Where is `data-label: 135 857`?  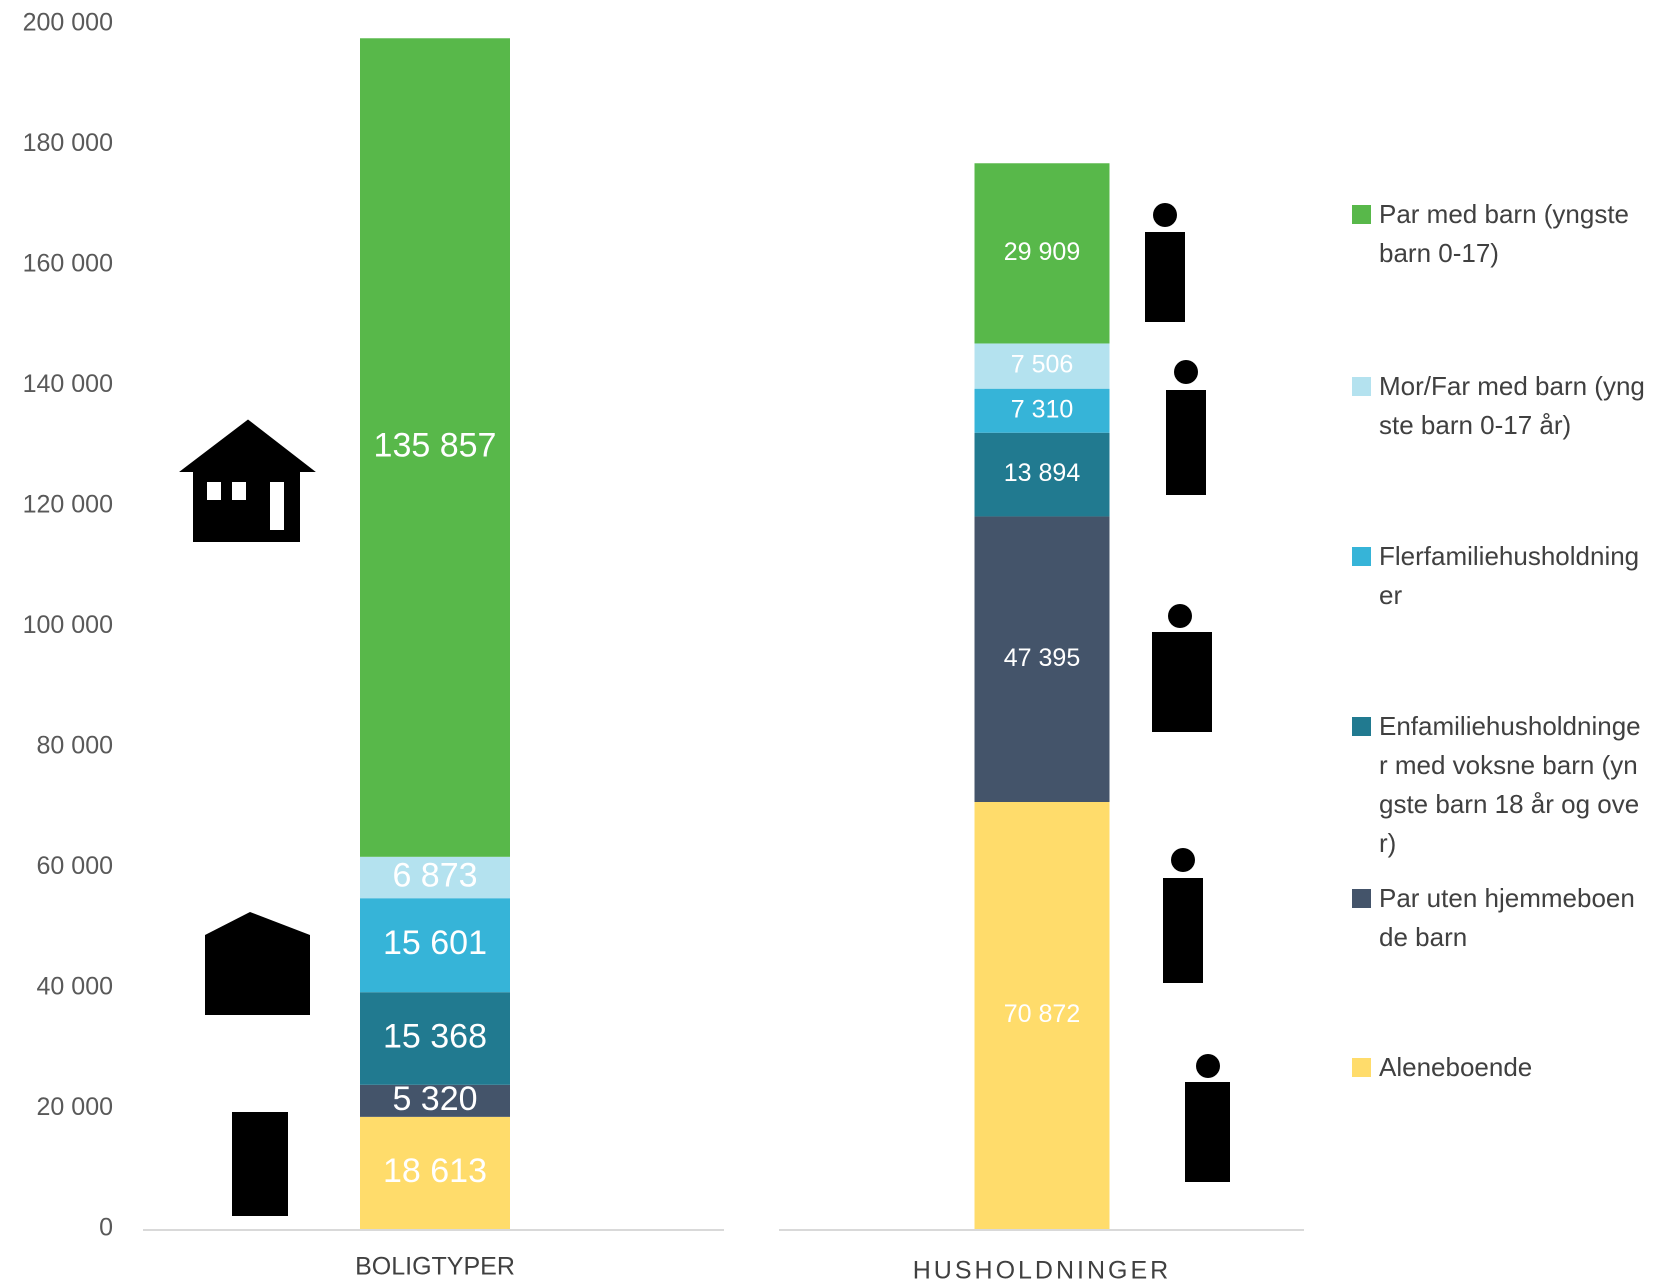
data-label: 135 857 is located at coordinates (435, 446).